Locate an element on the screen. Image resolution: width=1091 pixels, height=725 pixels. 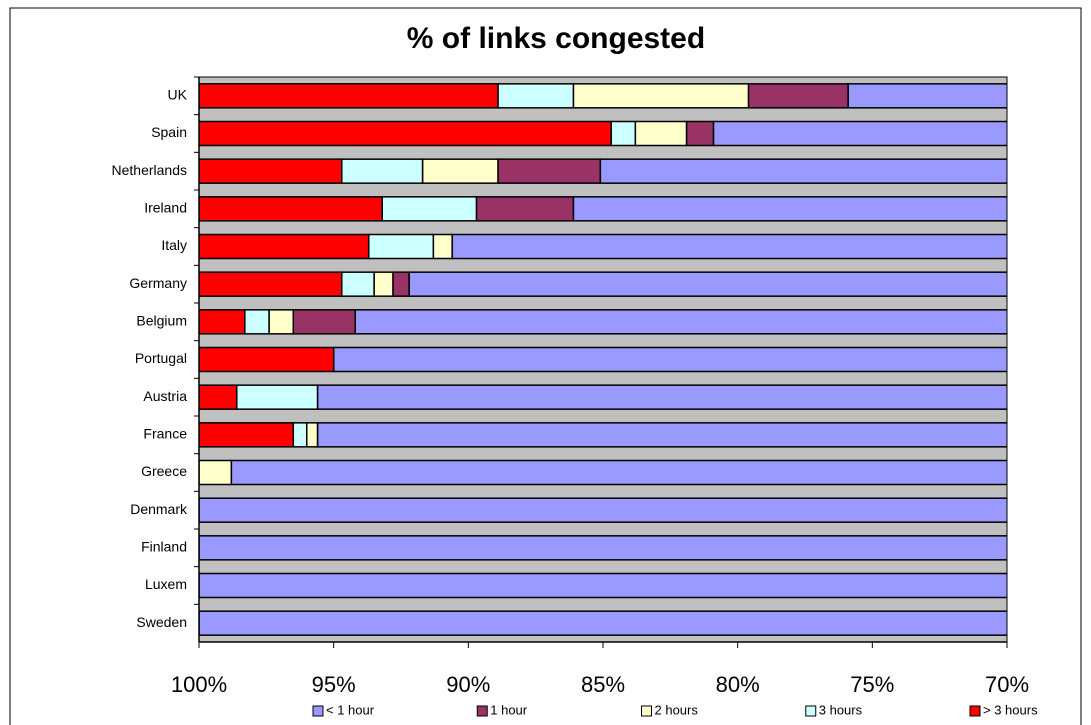
y-tick-label: Germany is located at coordinates (158, 283).